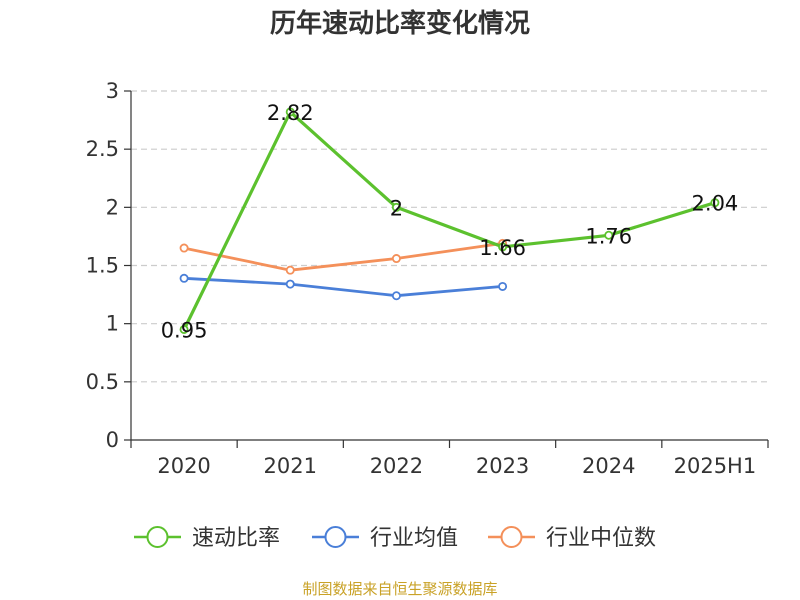 This screenshot has height=600, width=800. I want to click on legend-label: 行业均值, so click(414, 538).